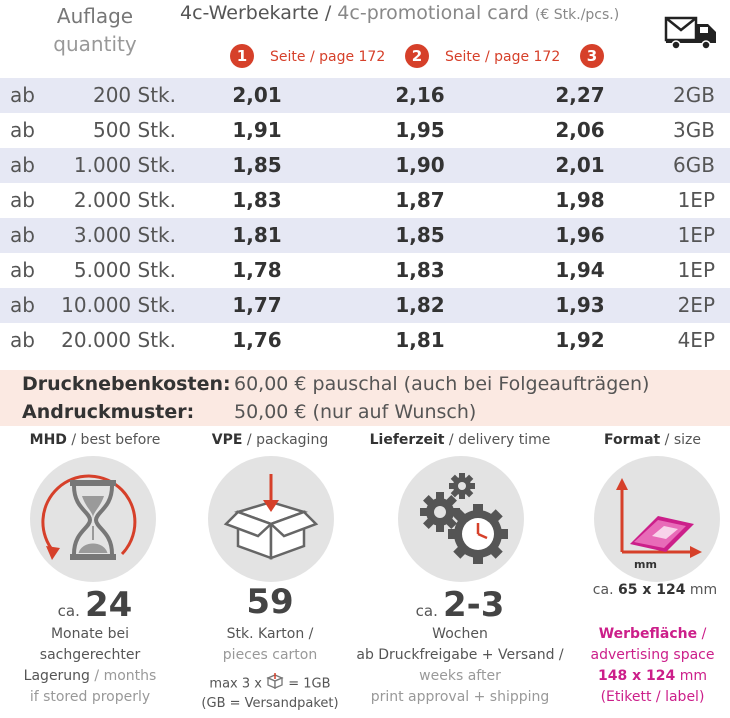 The height and width of the screenshot is (718, 730). What do you see at coordinates (420, 340) in the screenshot?
I see `row-price-2: 1,81` at bounding box center [420, 340].